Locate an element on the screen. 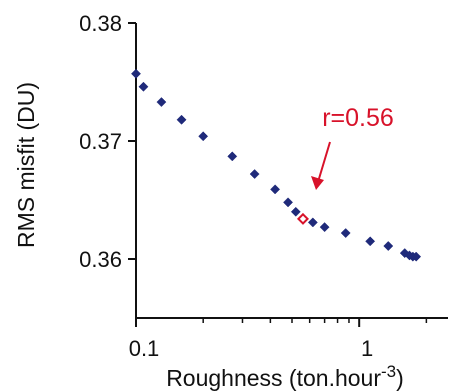  y-axis-title: RMS misfit (DU) is located at coordinates (26, 165).